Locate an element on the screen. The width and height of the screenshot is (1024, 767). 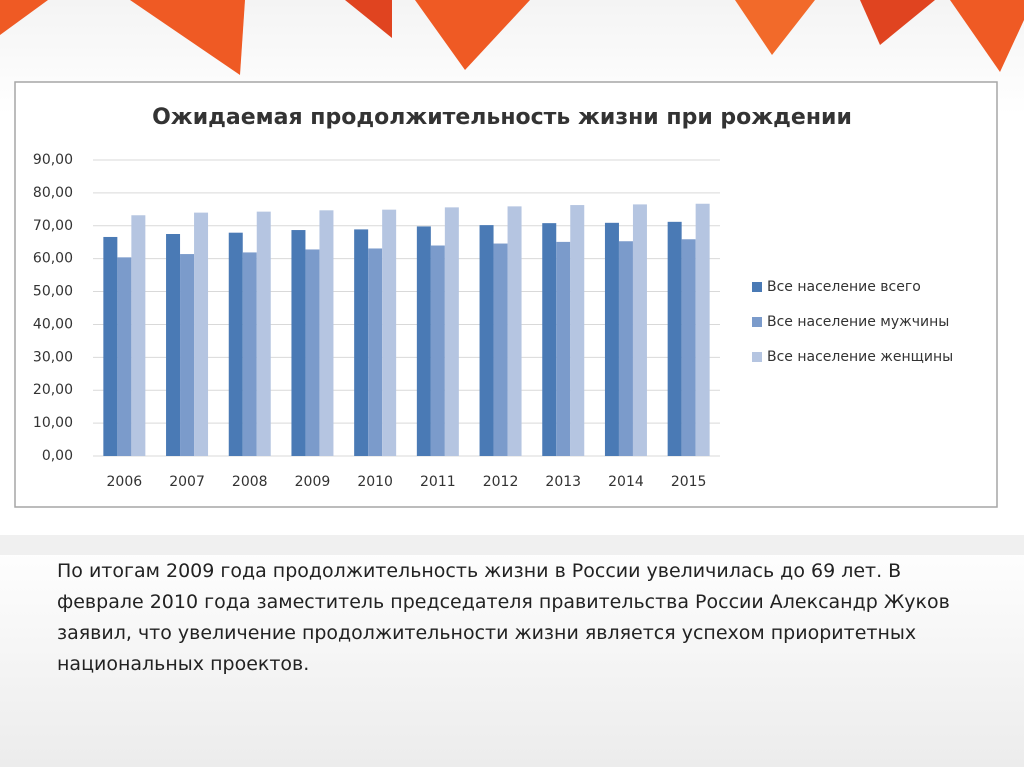
x-tick-label: 2013 is located at coordinates (563, 482).